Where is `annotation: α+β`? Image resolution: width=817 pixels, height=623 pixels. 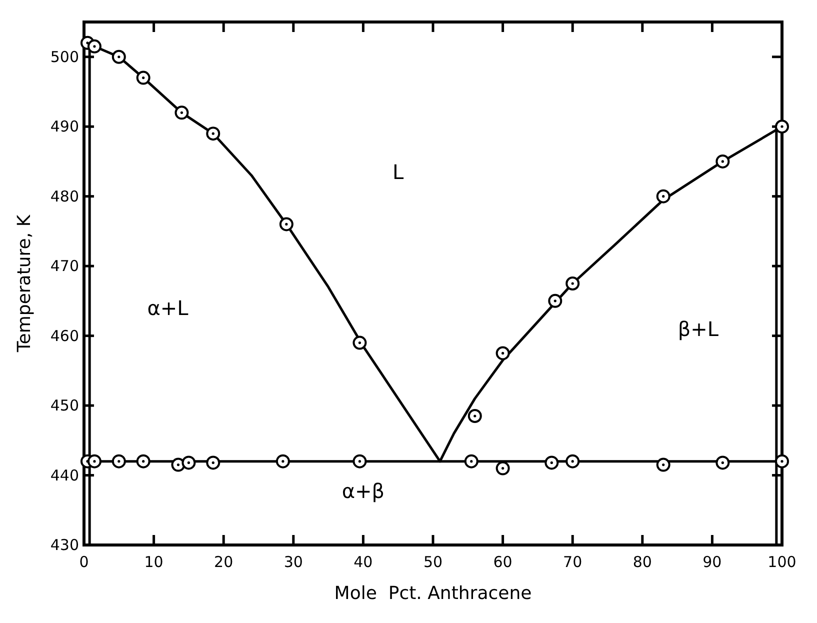
annotation: α+β is located at coordinates (363, 490).